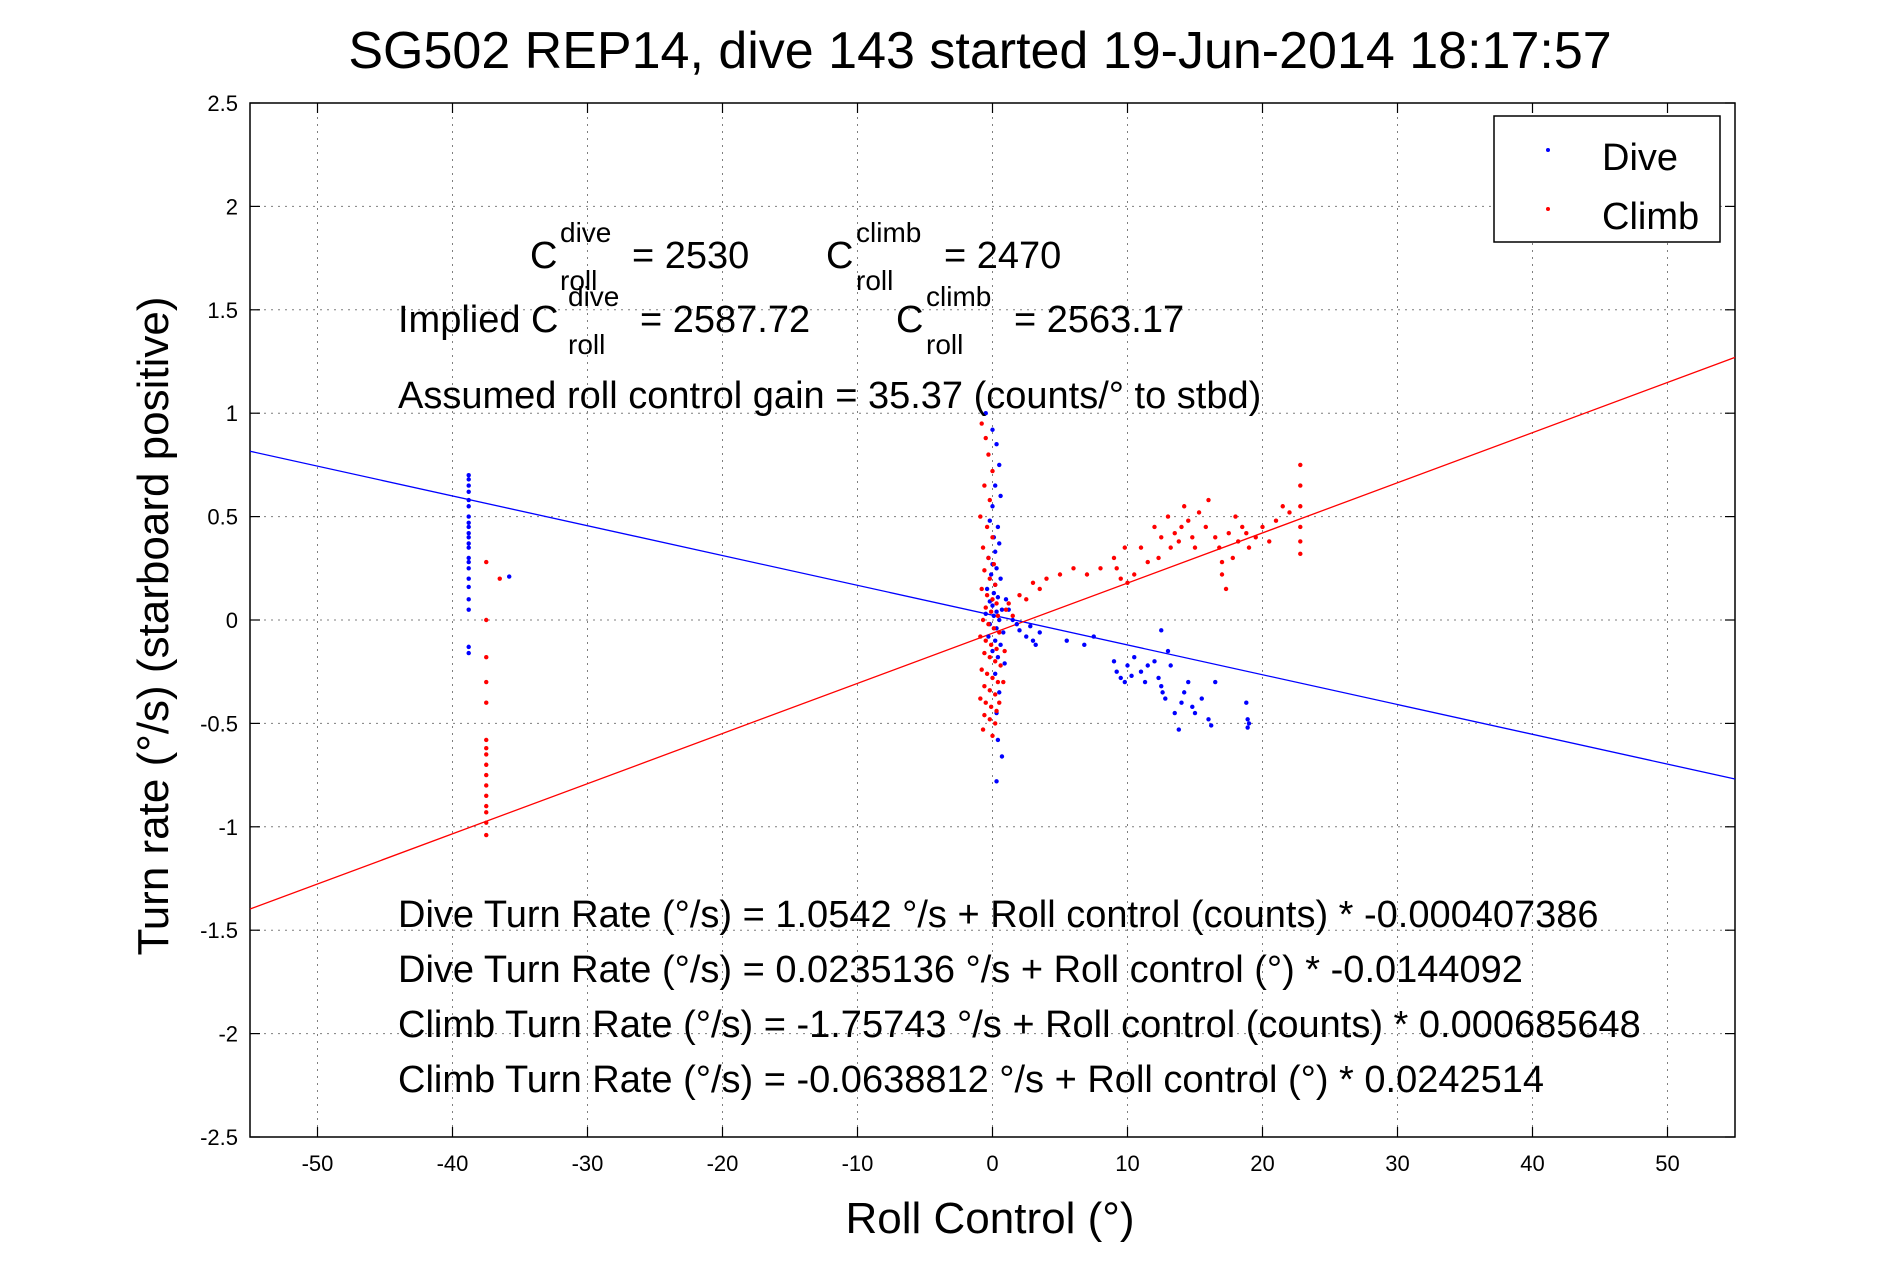 The width and height of the screenshot is (1891, 1267). Describe the element at coordinates (992, 1163) in the screenshot. I see `x-tick-label: 0` at that location.